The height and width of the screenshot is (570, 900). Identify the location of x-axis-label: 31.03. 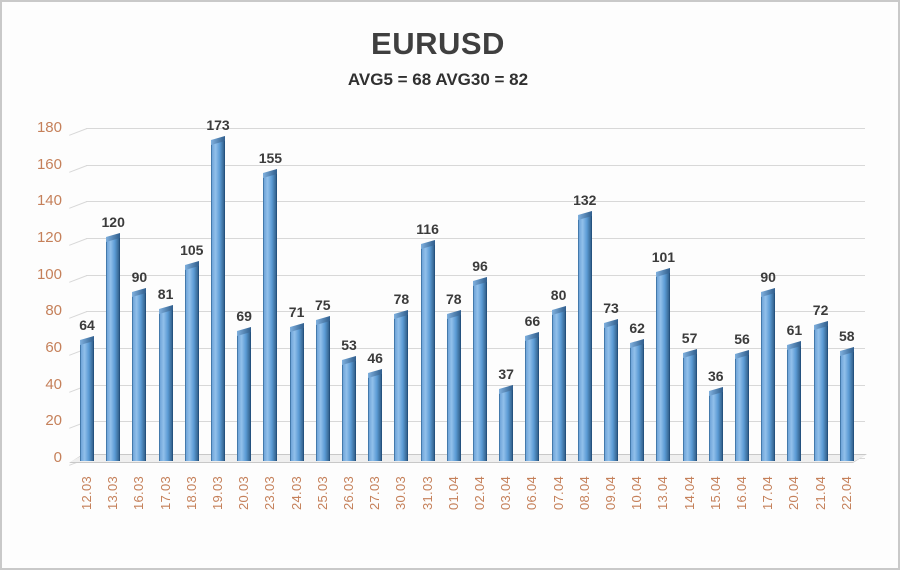
(427, 492).